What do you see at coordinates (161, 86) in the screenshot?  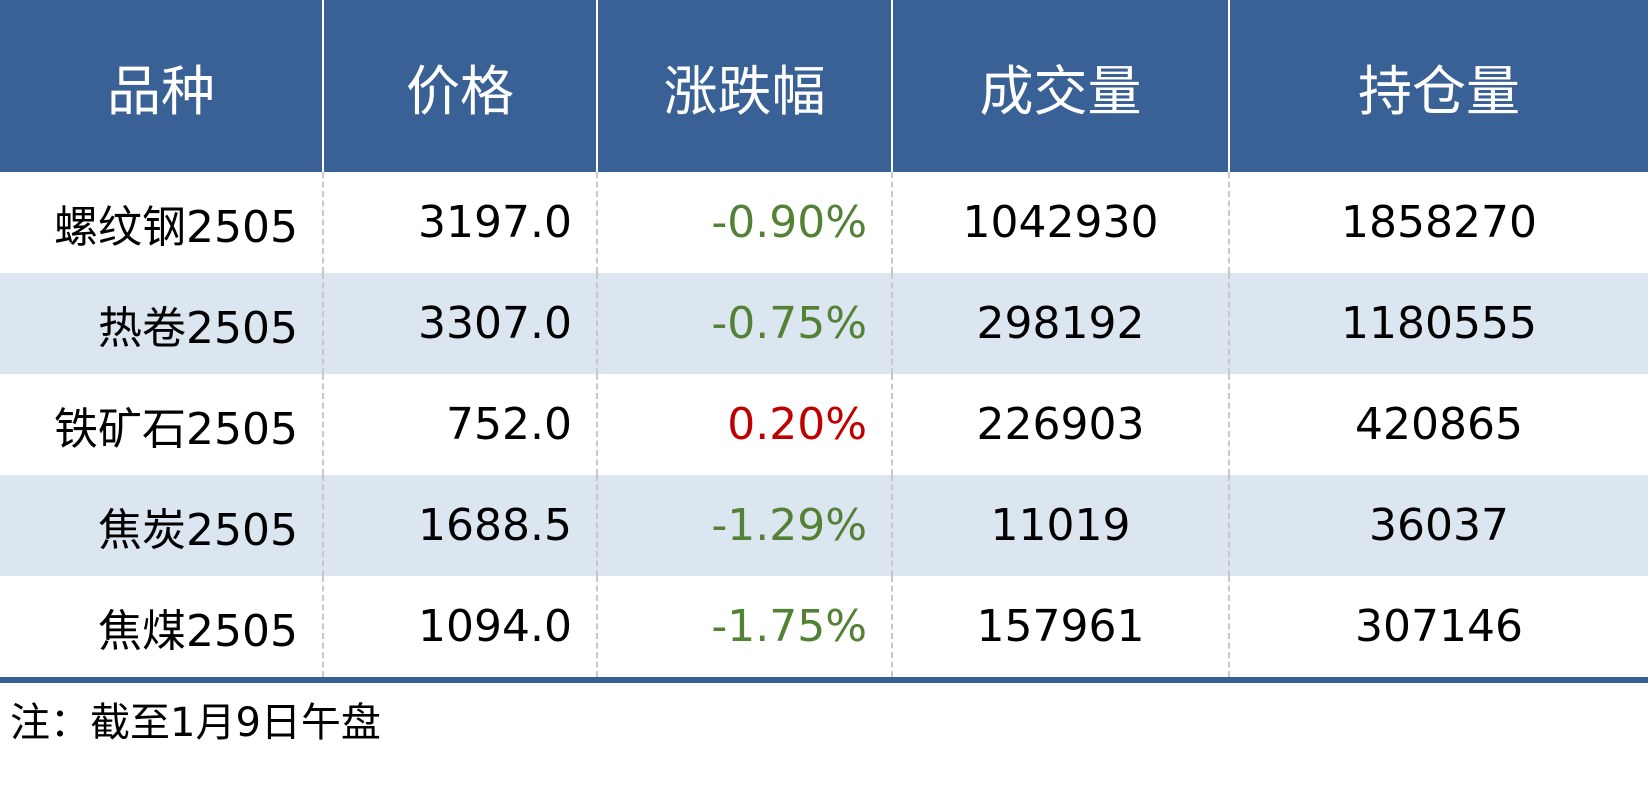 I see `header-name: 品种` at bounding box center [161, 86].